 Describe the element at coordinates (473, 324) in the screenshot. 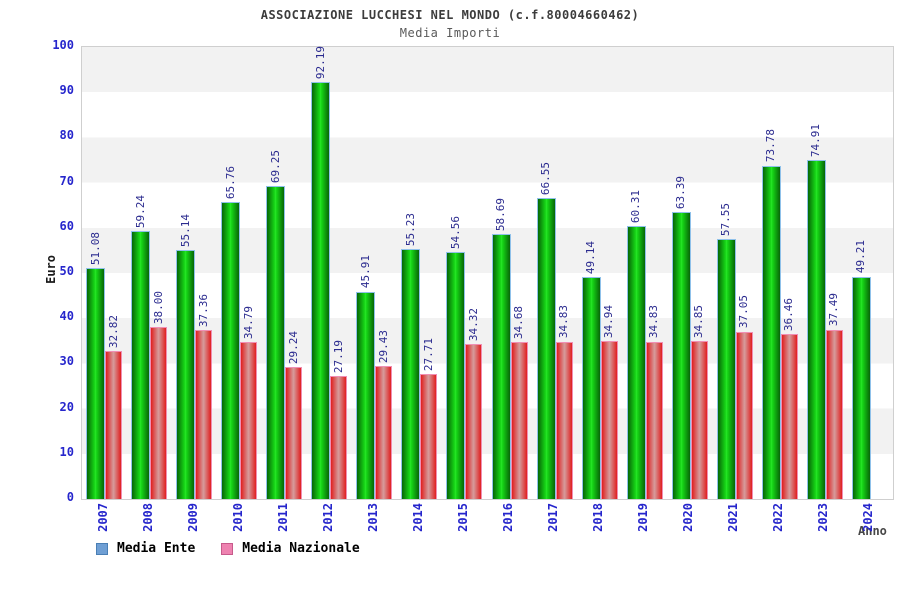

I see `value-label-media-nazionale-2015: 34.32` at that location.